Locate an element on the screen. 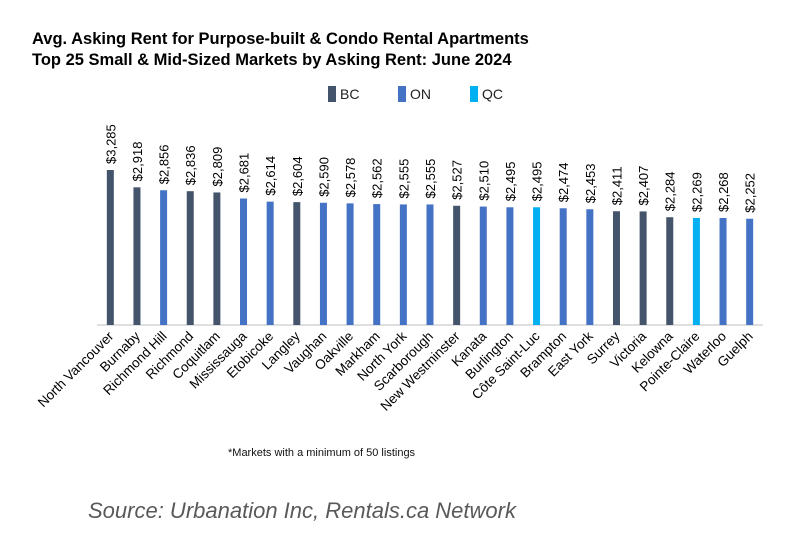 Image resolution: width=800 pixels, height=549 pixels. bar-value-label: $2,269 is located at coordinates (696, 192).